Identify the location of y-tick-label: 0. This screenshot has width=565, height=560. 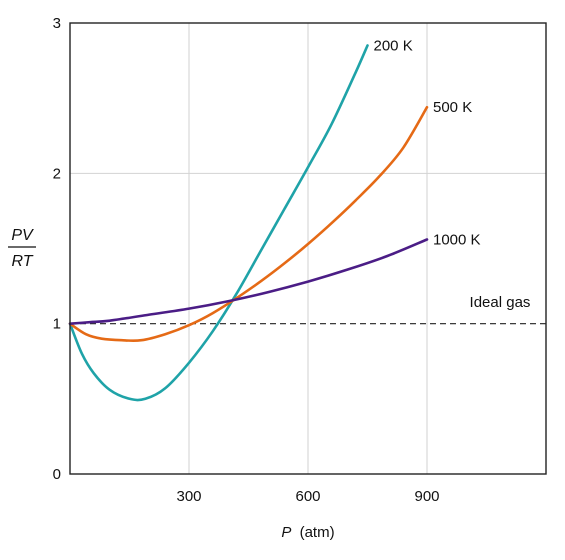
(57, 474).